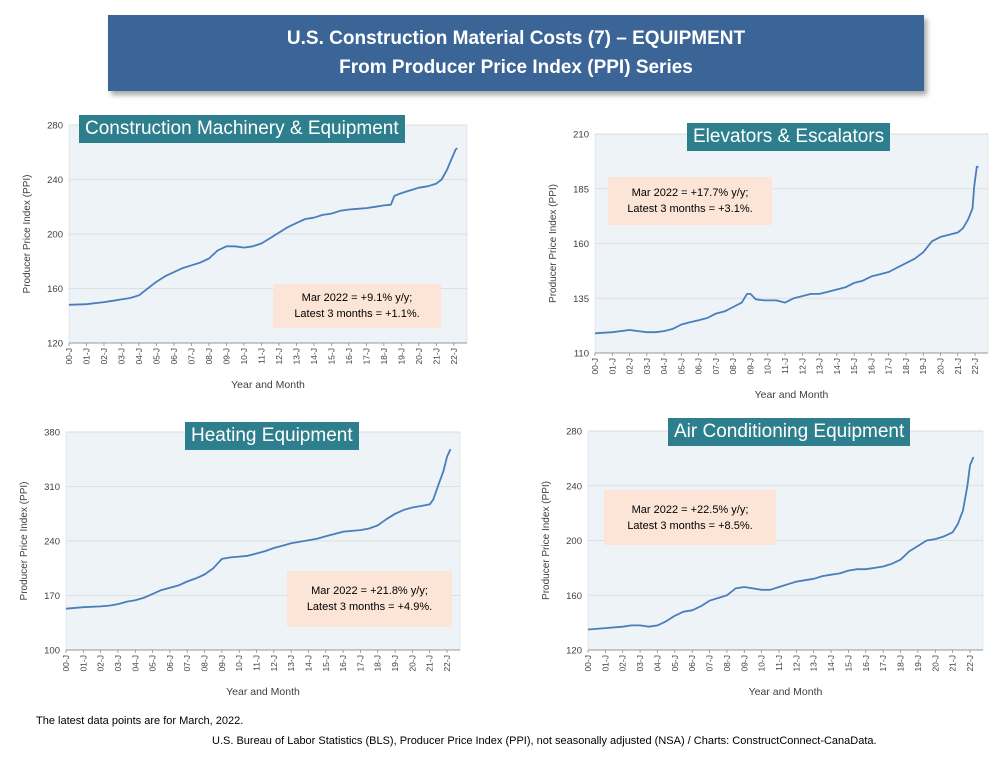  What do you see at coordinates (581, 189) in the screenshot?
I see `y-tick-label: 185` at bounding box center [581, 189].